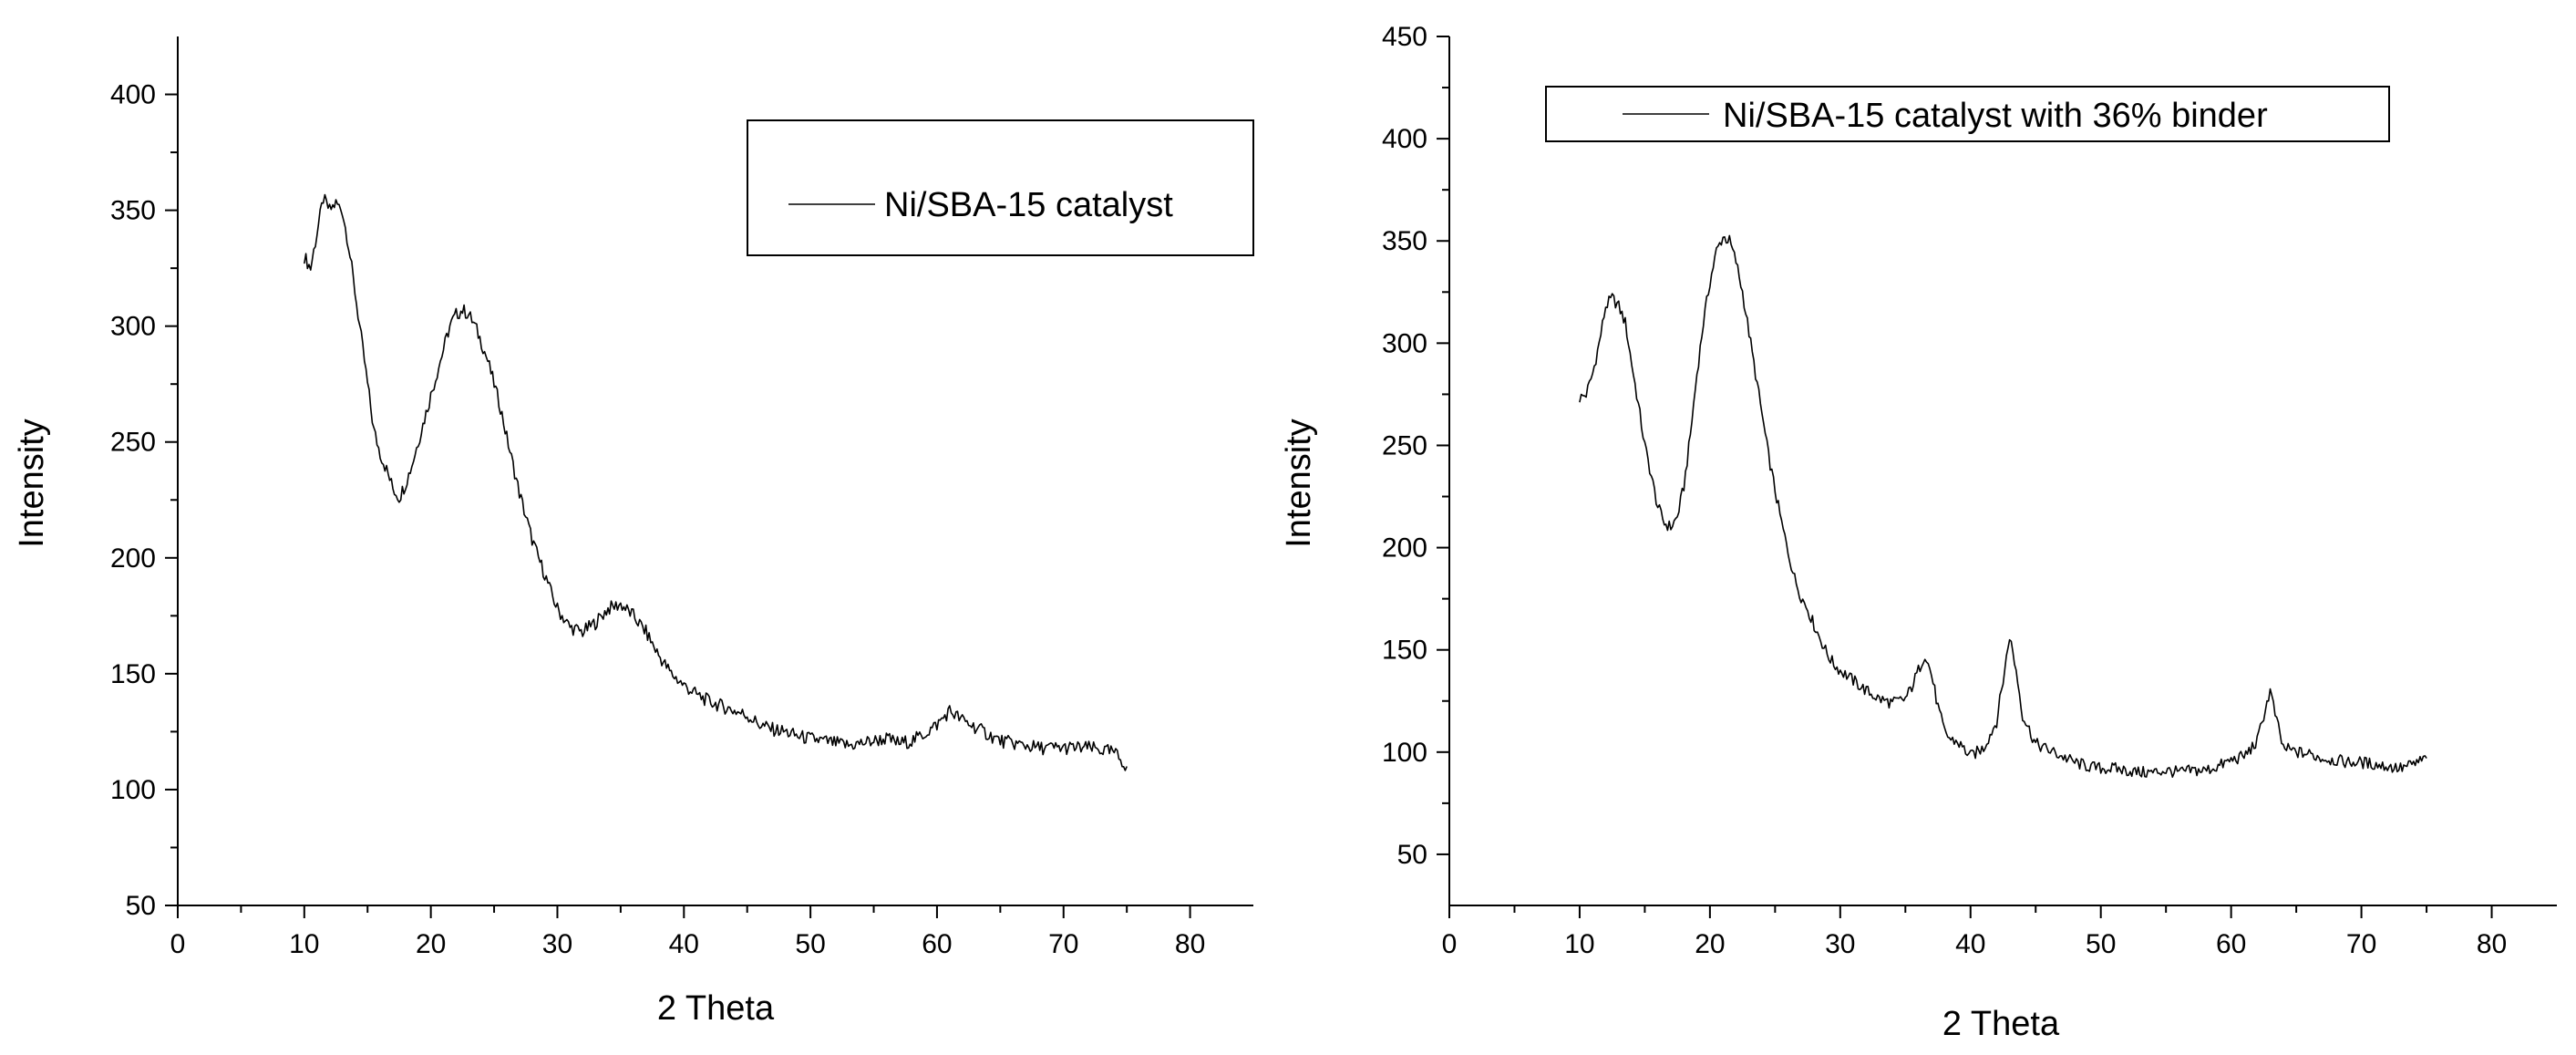  I want to click on chart-left-y-label: Intensity, so click(32, 484).